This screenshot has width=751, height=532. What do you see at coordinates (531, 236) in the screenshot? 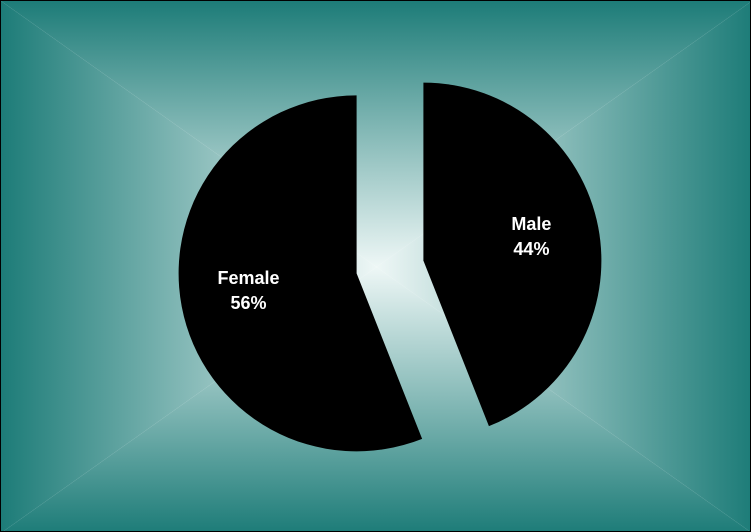
I see `slice-label-male: Male 44%` at bounding box center [531, 236].